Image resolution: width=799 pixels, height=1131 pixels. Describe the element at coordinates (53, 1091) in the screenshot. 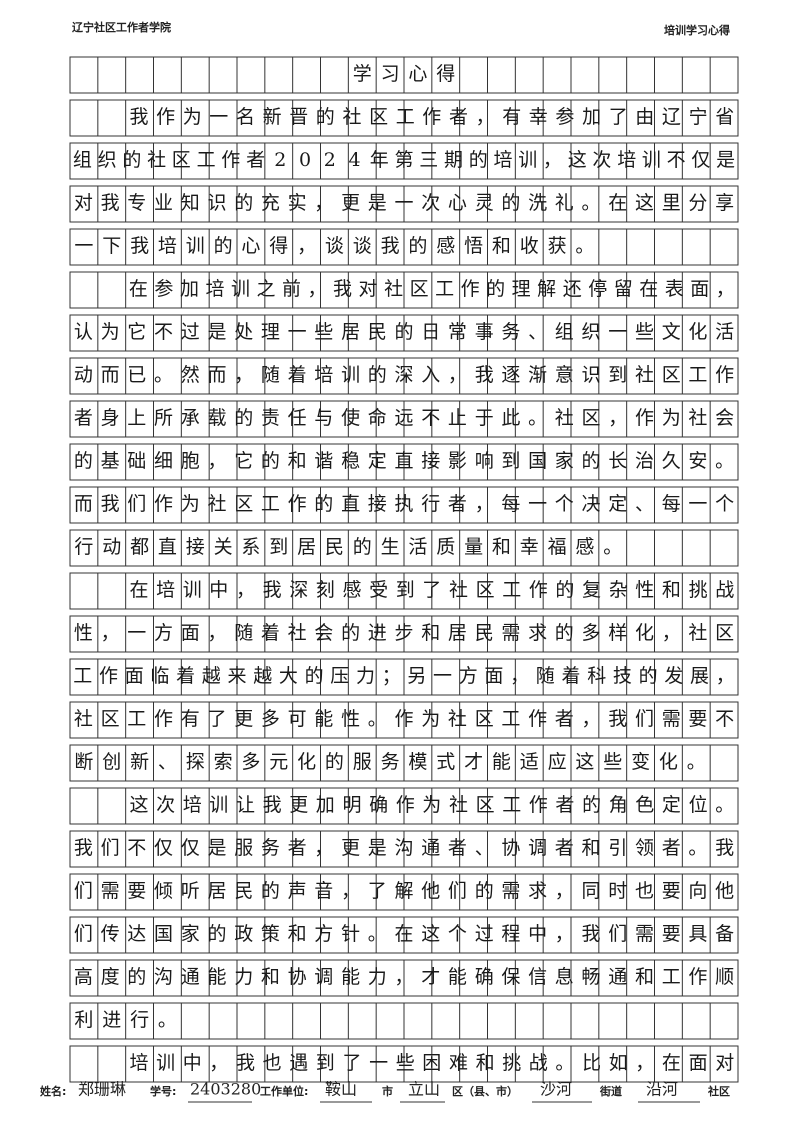

I see `name-label: 姓名:` at that location.